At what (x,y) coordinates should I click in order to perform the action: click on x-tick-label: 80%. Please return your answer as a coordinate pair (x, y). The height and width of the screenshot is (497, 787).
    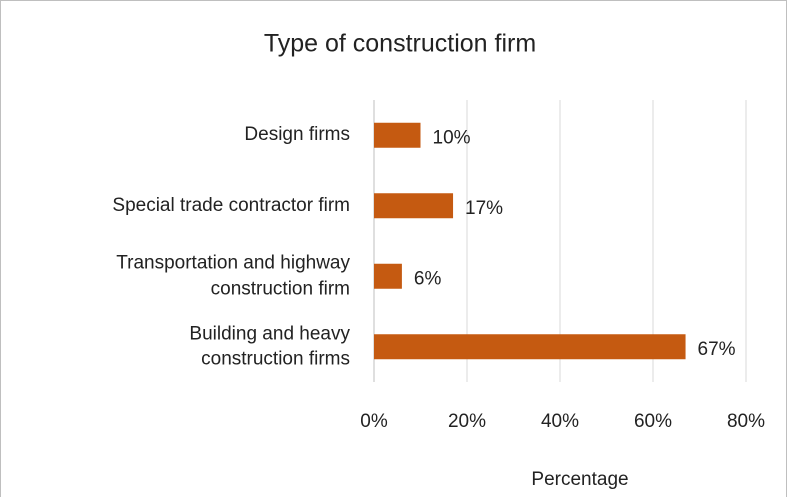
    Looking at the image, I should click on (746, 421).